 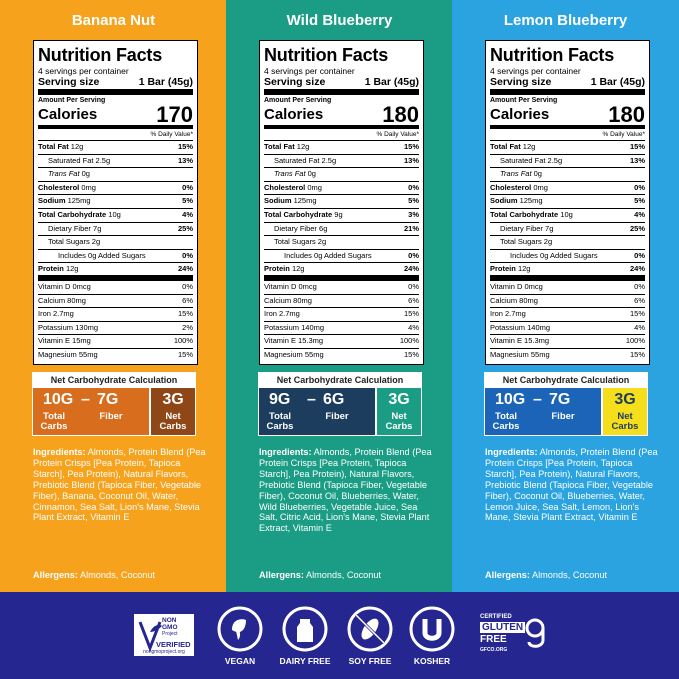 I want to click on panel-title: Wild Blueberry, so click(x=339, y=20).